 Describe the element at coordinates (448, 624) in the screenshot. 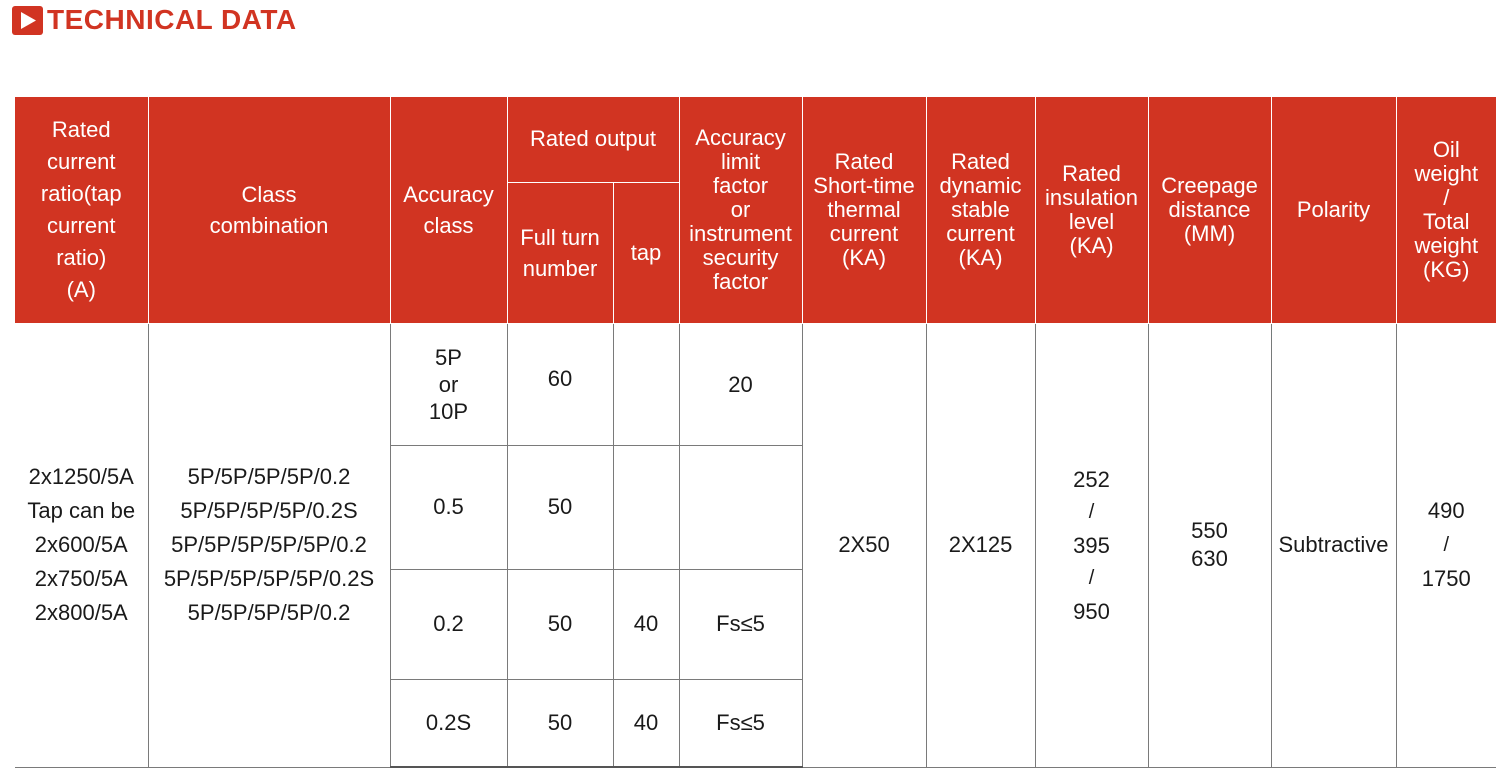

I see `cell-accuracy-class: 0.2` at that location.